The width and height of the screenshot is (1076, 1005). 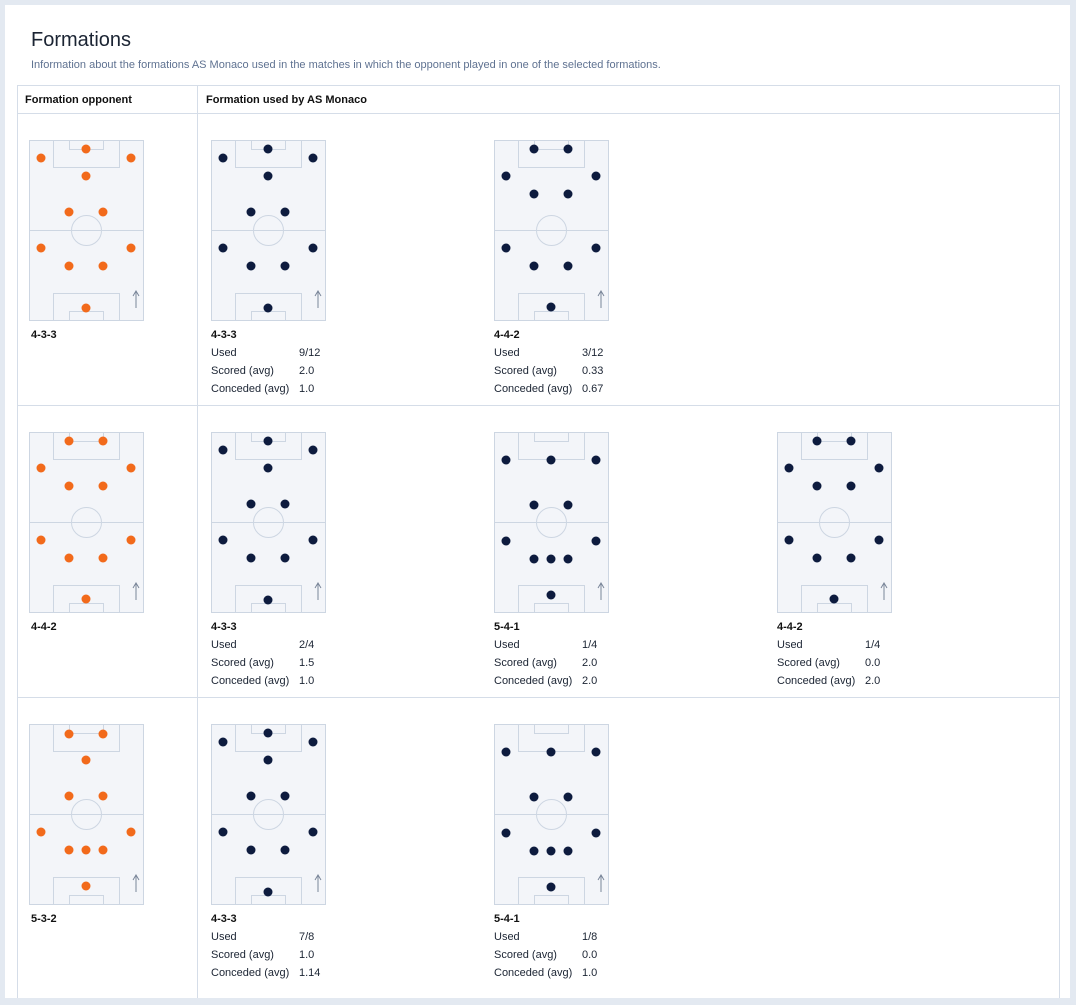 I want to click on stat-value: 9/12, so click(x=310, y=353).